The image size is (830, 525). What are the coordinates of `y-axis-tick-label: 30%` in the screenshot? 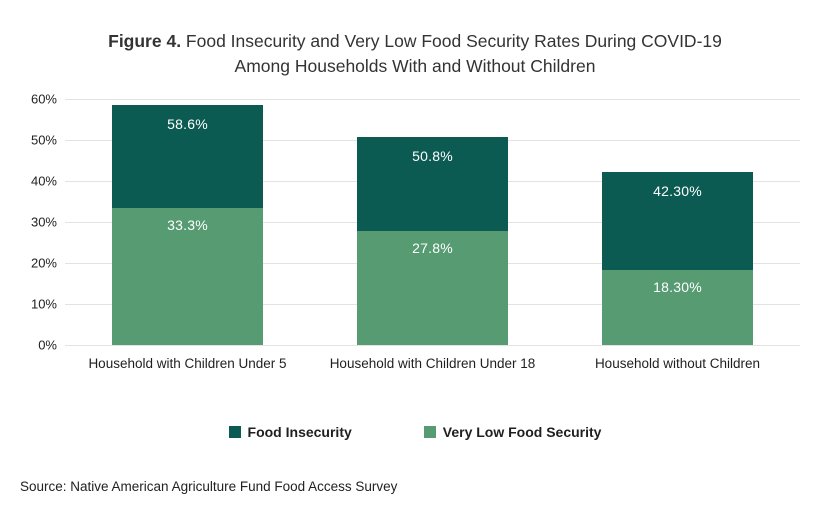 It's located at (43, 222).